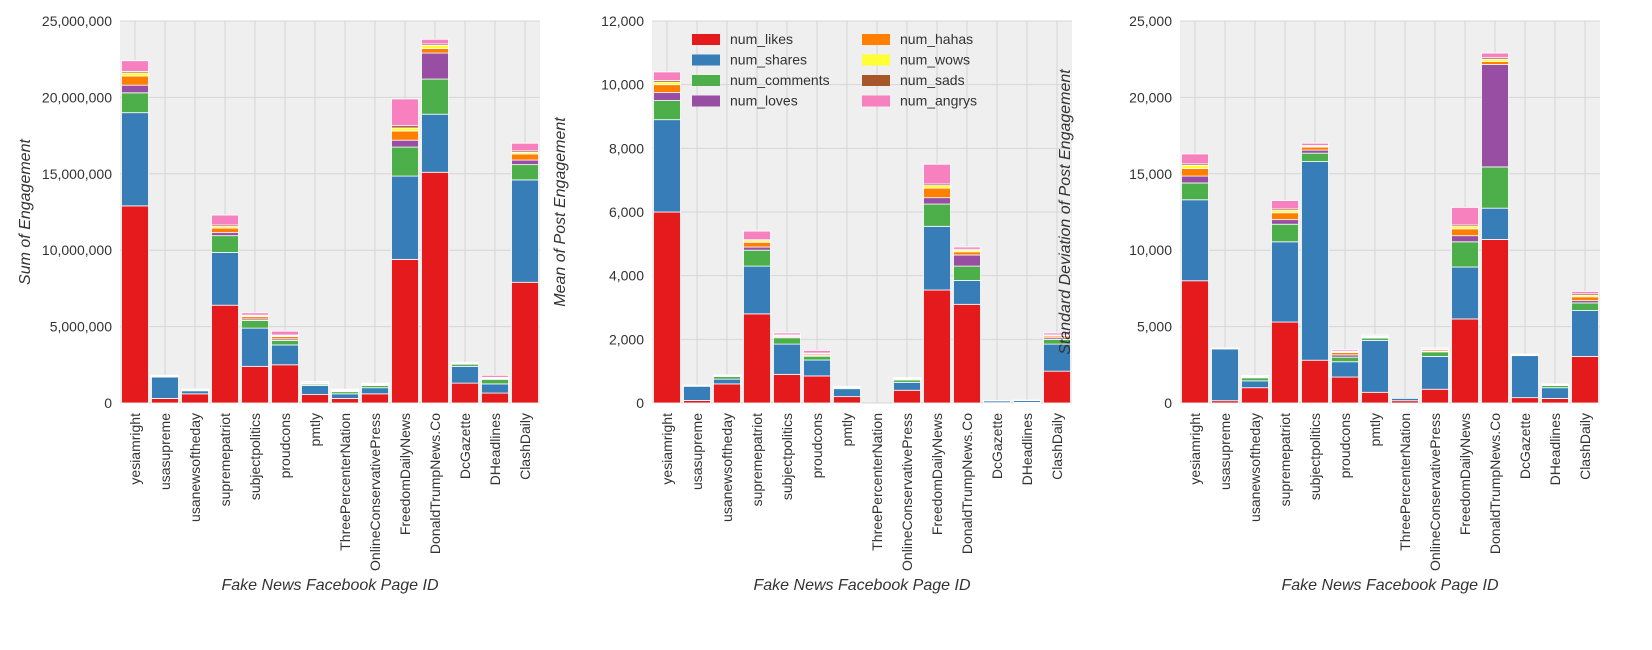 This screenshot has height=650, width=1652. I want to click on x-tick-label: FreedomDailyNews, so click(937, 474).